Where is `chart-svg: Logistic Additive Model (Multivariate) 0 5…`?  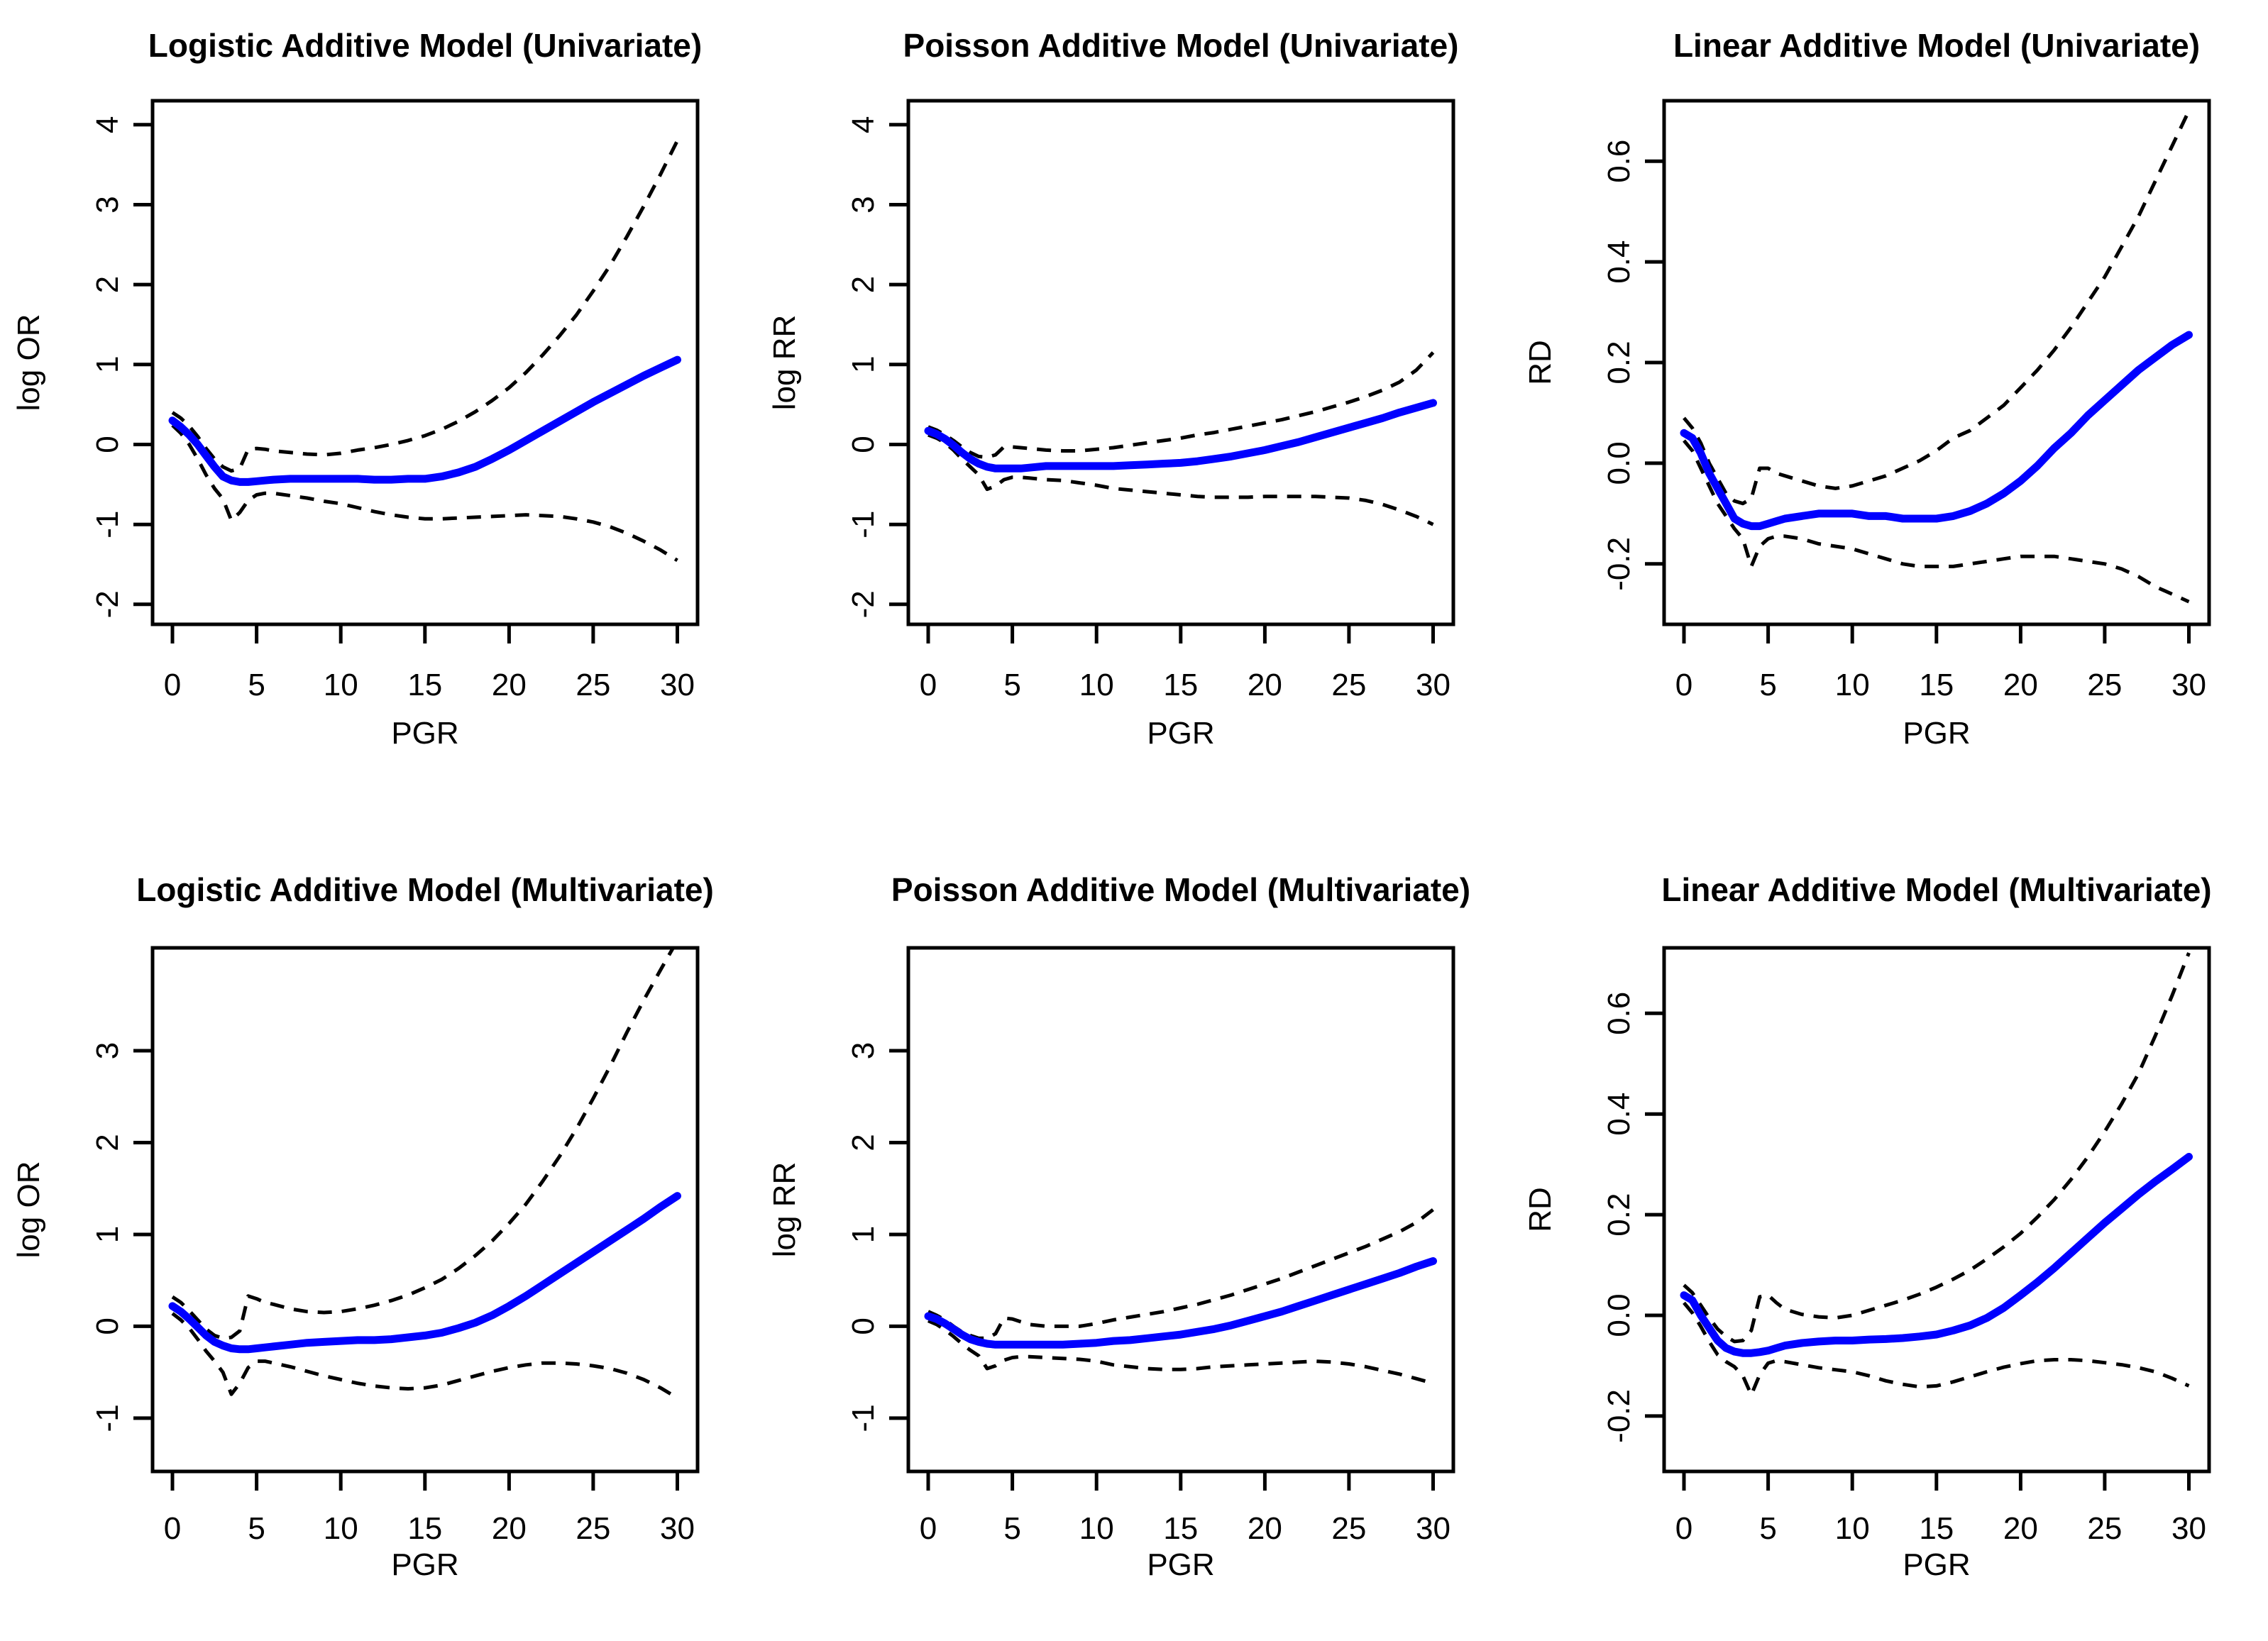
chart-svg: Logistic Additive Model (Multivariate) 0 5… is located at coordinates (362, 1226).